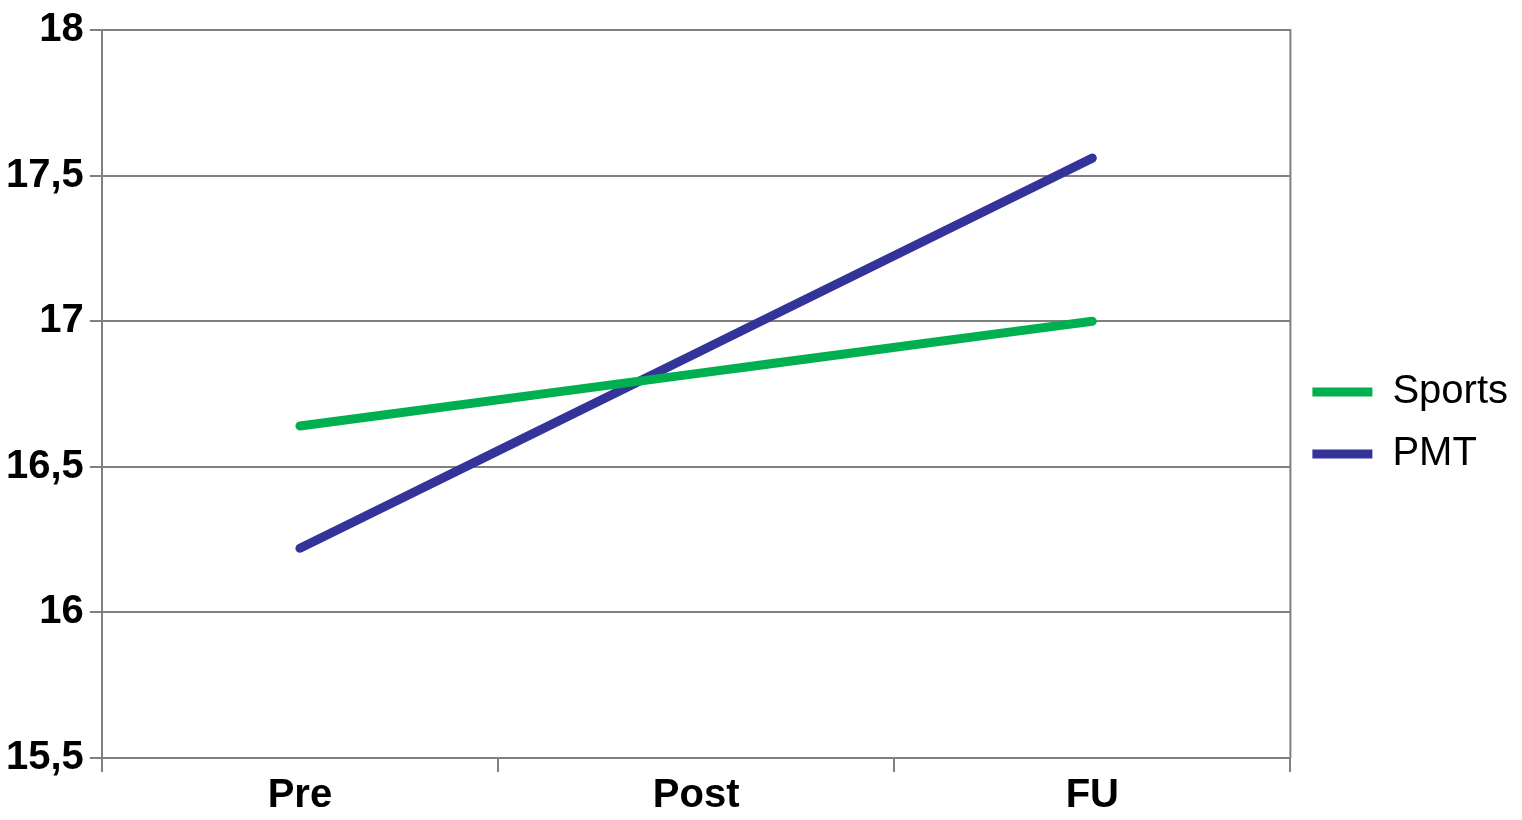 This screenshot has height=820, width=1522. I want to click on legend-label: PMT, so click(1434, 451).